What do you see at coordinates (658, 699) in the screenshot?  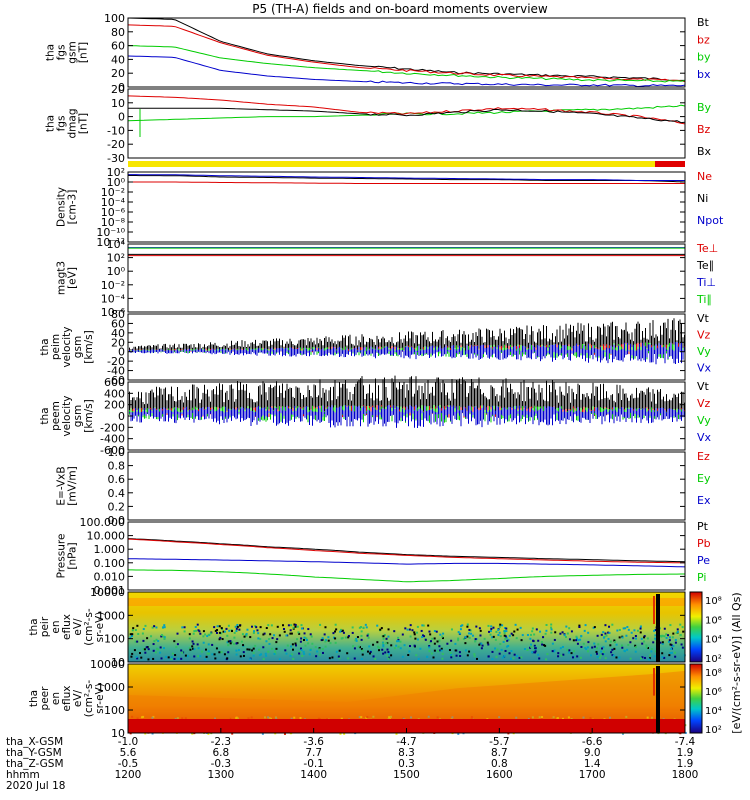 I see `spectrogram-gap` at bounding box center [658, 699].